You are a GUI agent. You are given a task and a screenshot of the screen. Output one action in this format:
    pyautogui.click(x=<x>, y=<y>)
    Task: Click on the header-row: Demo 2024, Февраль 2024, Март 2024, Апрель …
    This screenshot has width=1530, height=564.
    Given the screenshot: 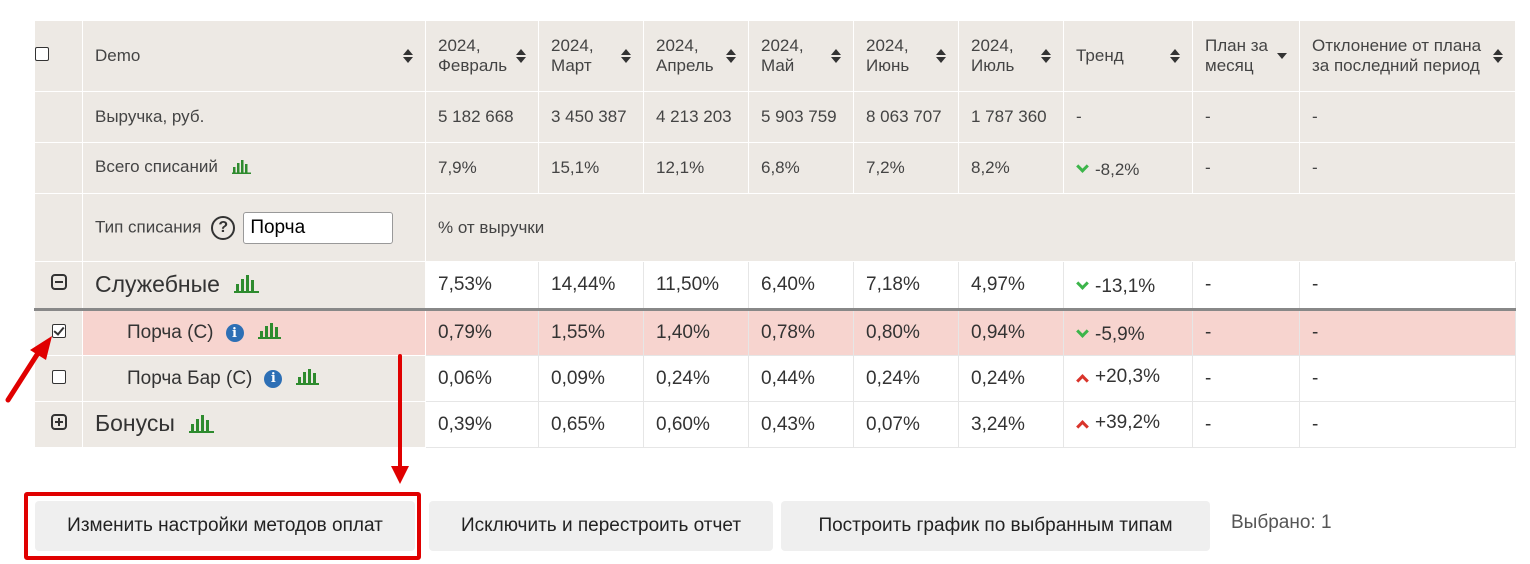 What is the action you would take?
    pyautogui.click(x=775, y=56)
    